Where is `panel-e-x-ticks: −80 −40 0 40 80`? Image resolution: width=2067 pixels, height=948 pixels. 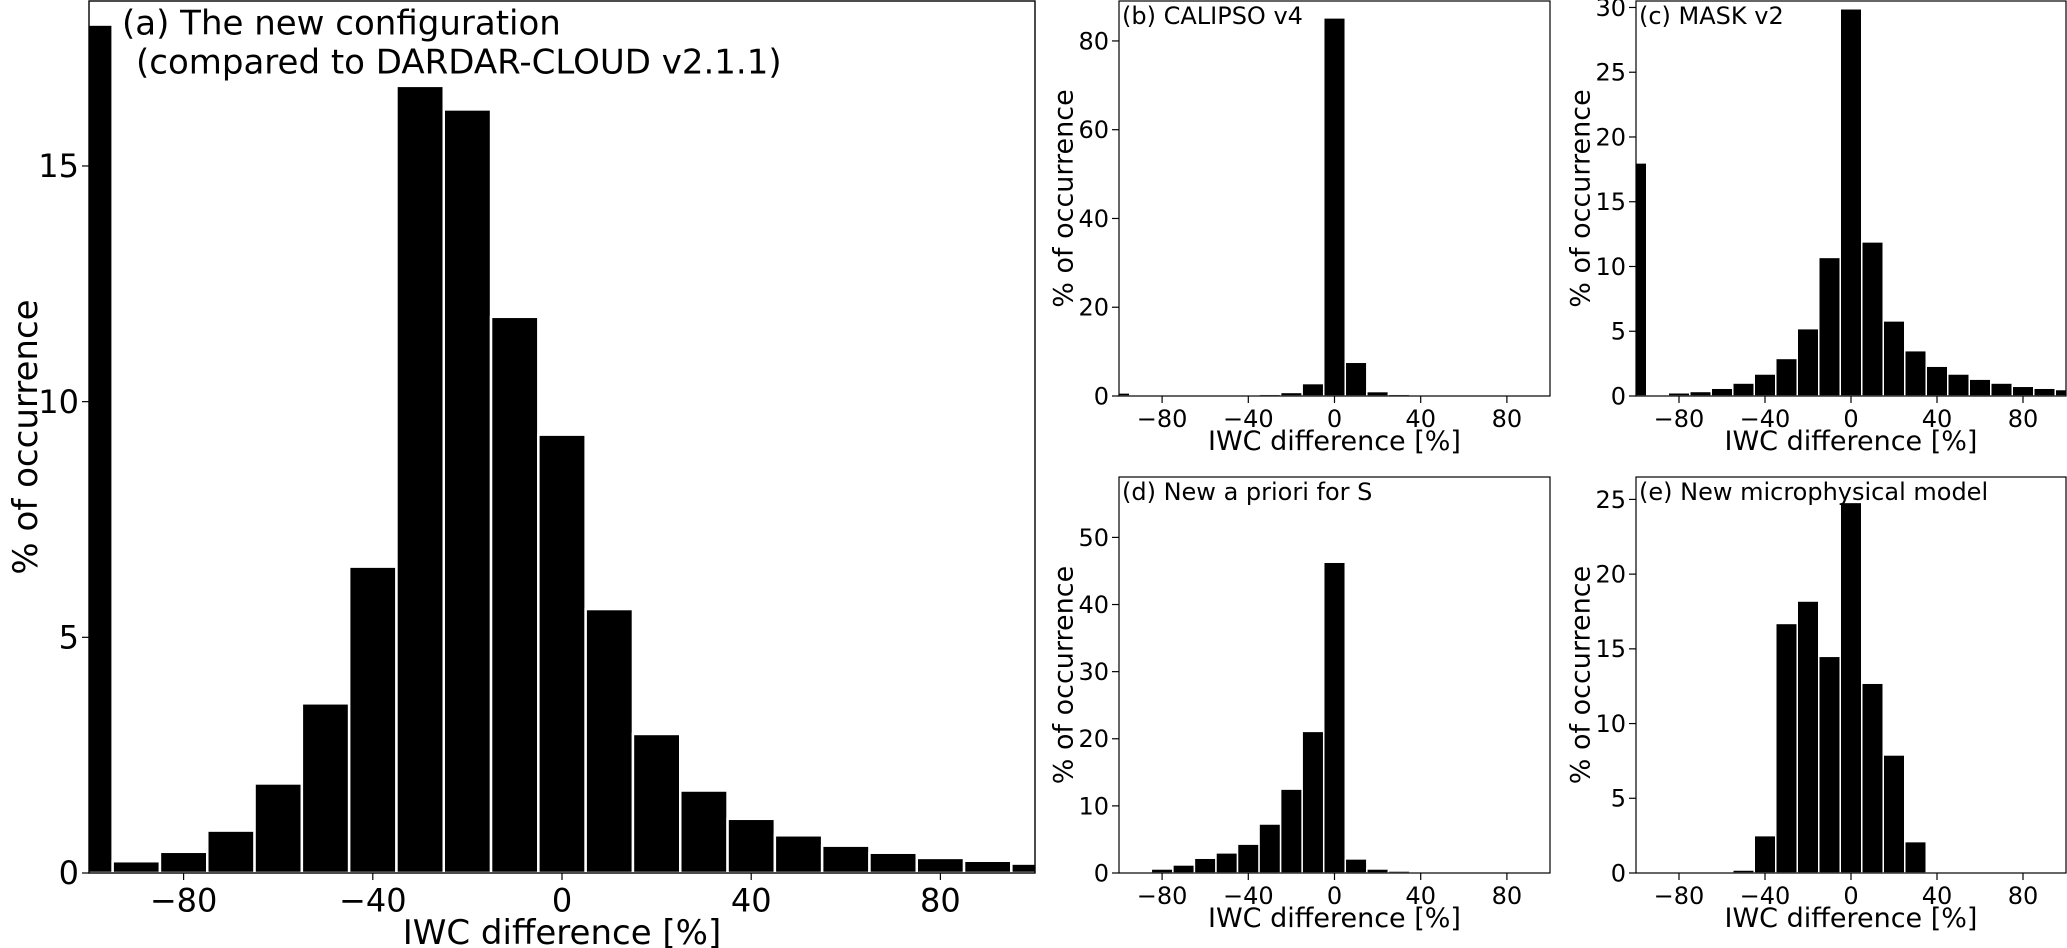 panel-e-x-ticks: −80 −40 0 40 80 is located at coordinates (1846, 891).